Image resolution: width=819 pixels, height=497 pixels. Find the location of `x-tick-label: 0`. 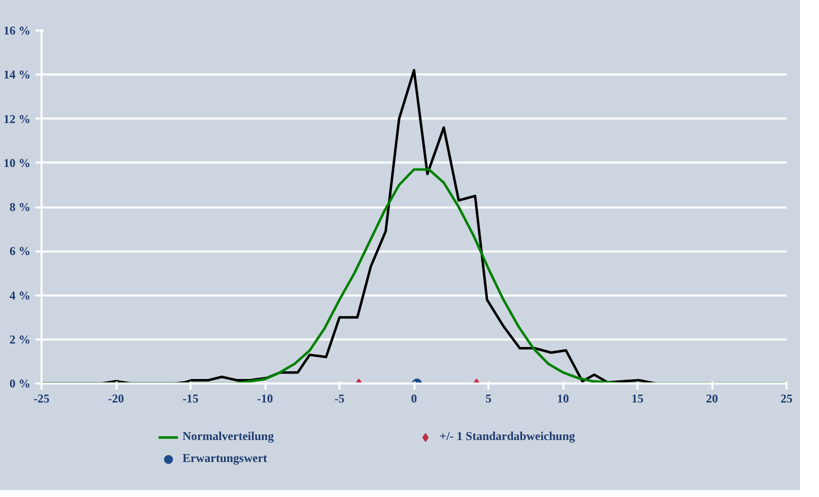

x-tick-label: 0 is located at coordinates (414, 399).